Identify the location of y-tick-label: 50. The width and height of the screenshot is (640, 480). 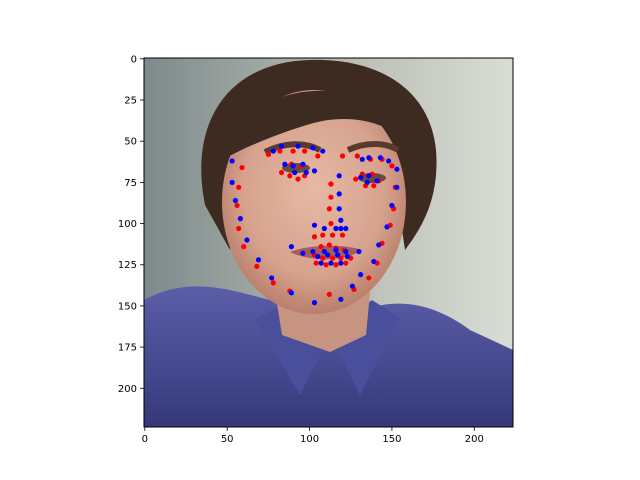
(130, 142).